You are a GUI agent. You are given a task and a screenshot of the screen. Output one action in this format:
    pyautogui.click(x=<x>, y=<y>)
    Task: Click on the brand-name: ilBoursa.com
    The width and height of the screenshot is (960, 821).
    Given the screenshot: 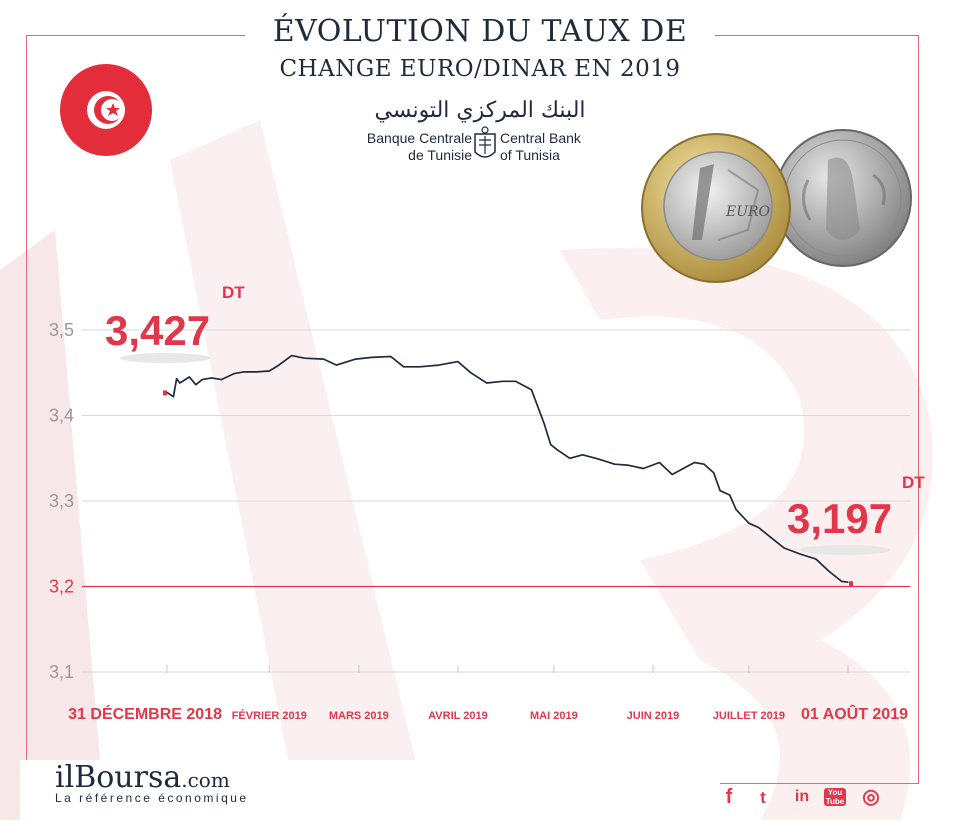 What is the action you would take?
    pyautogui.click(x=152, y=777)
    